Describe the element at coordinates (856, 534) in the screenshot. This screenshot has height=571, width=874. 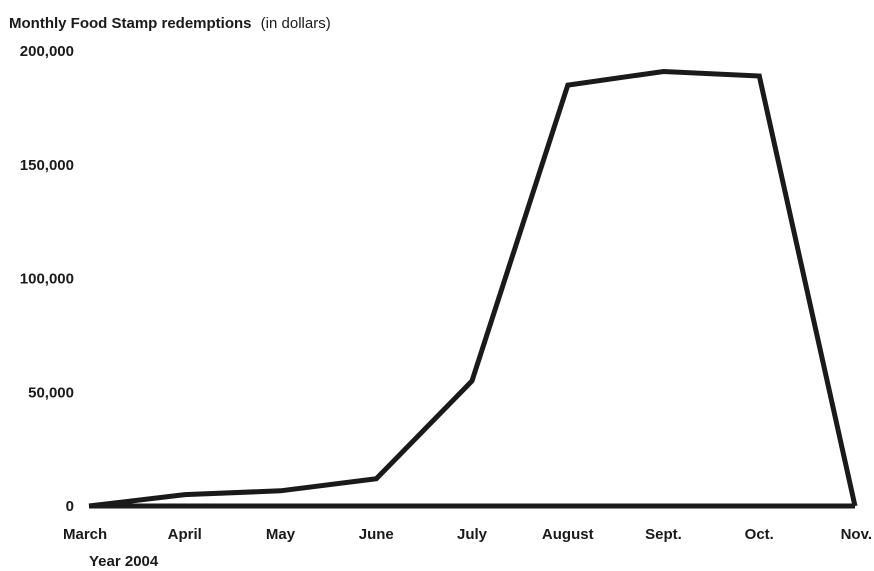
I see `x-tick-label: Nov.` at that location.